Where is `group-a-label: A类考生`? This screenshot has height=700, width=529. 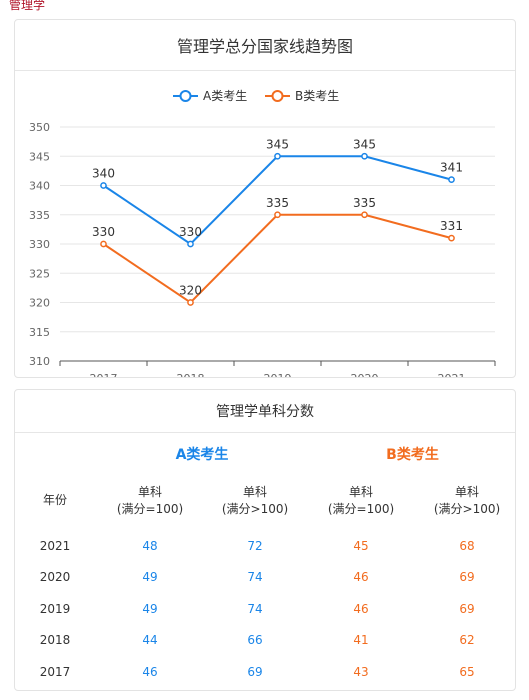 group-a-label: A类考生 is located at coordinates (202, 455).